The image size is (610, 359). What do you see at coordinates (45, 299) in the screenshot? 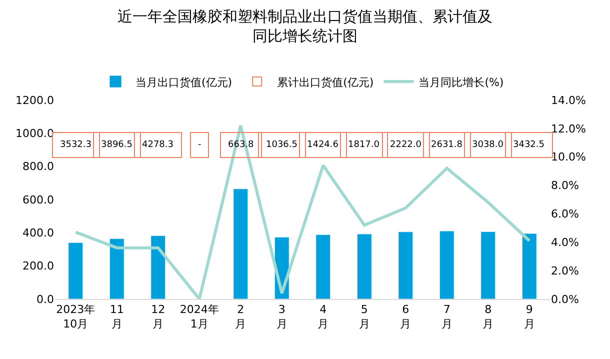
I see `y-tick-label: 0.0` at bounding box center [45, 299].